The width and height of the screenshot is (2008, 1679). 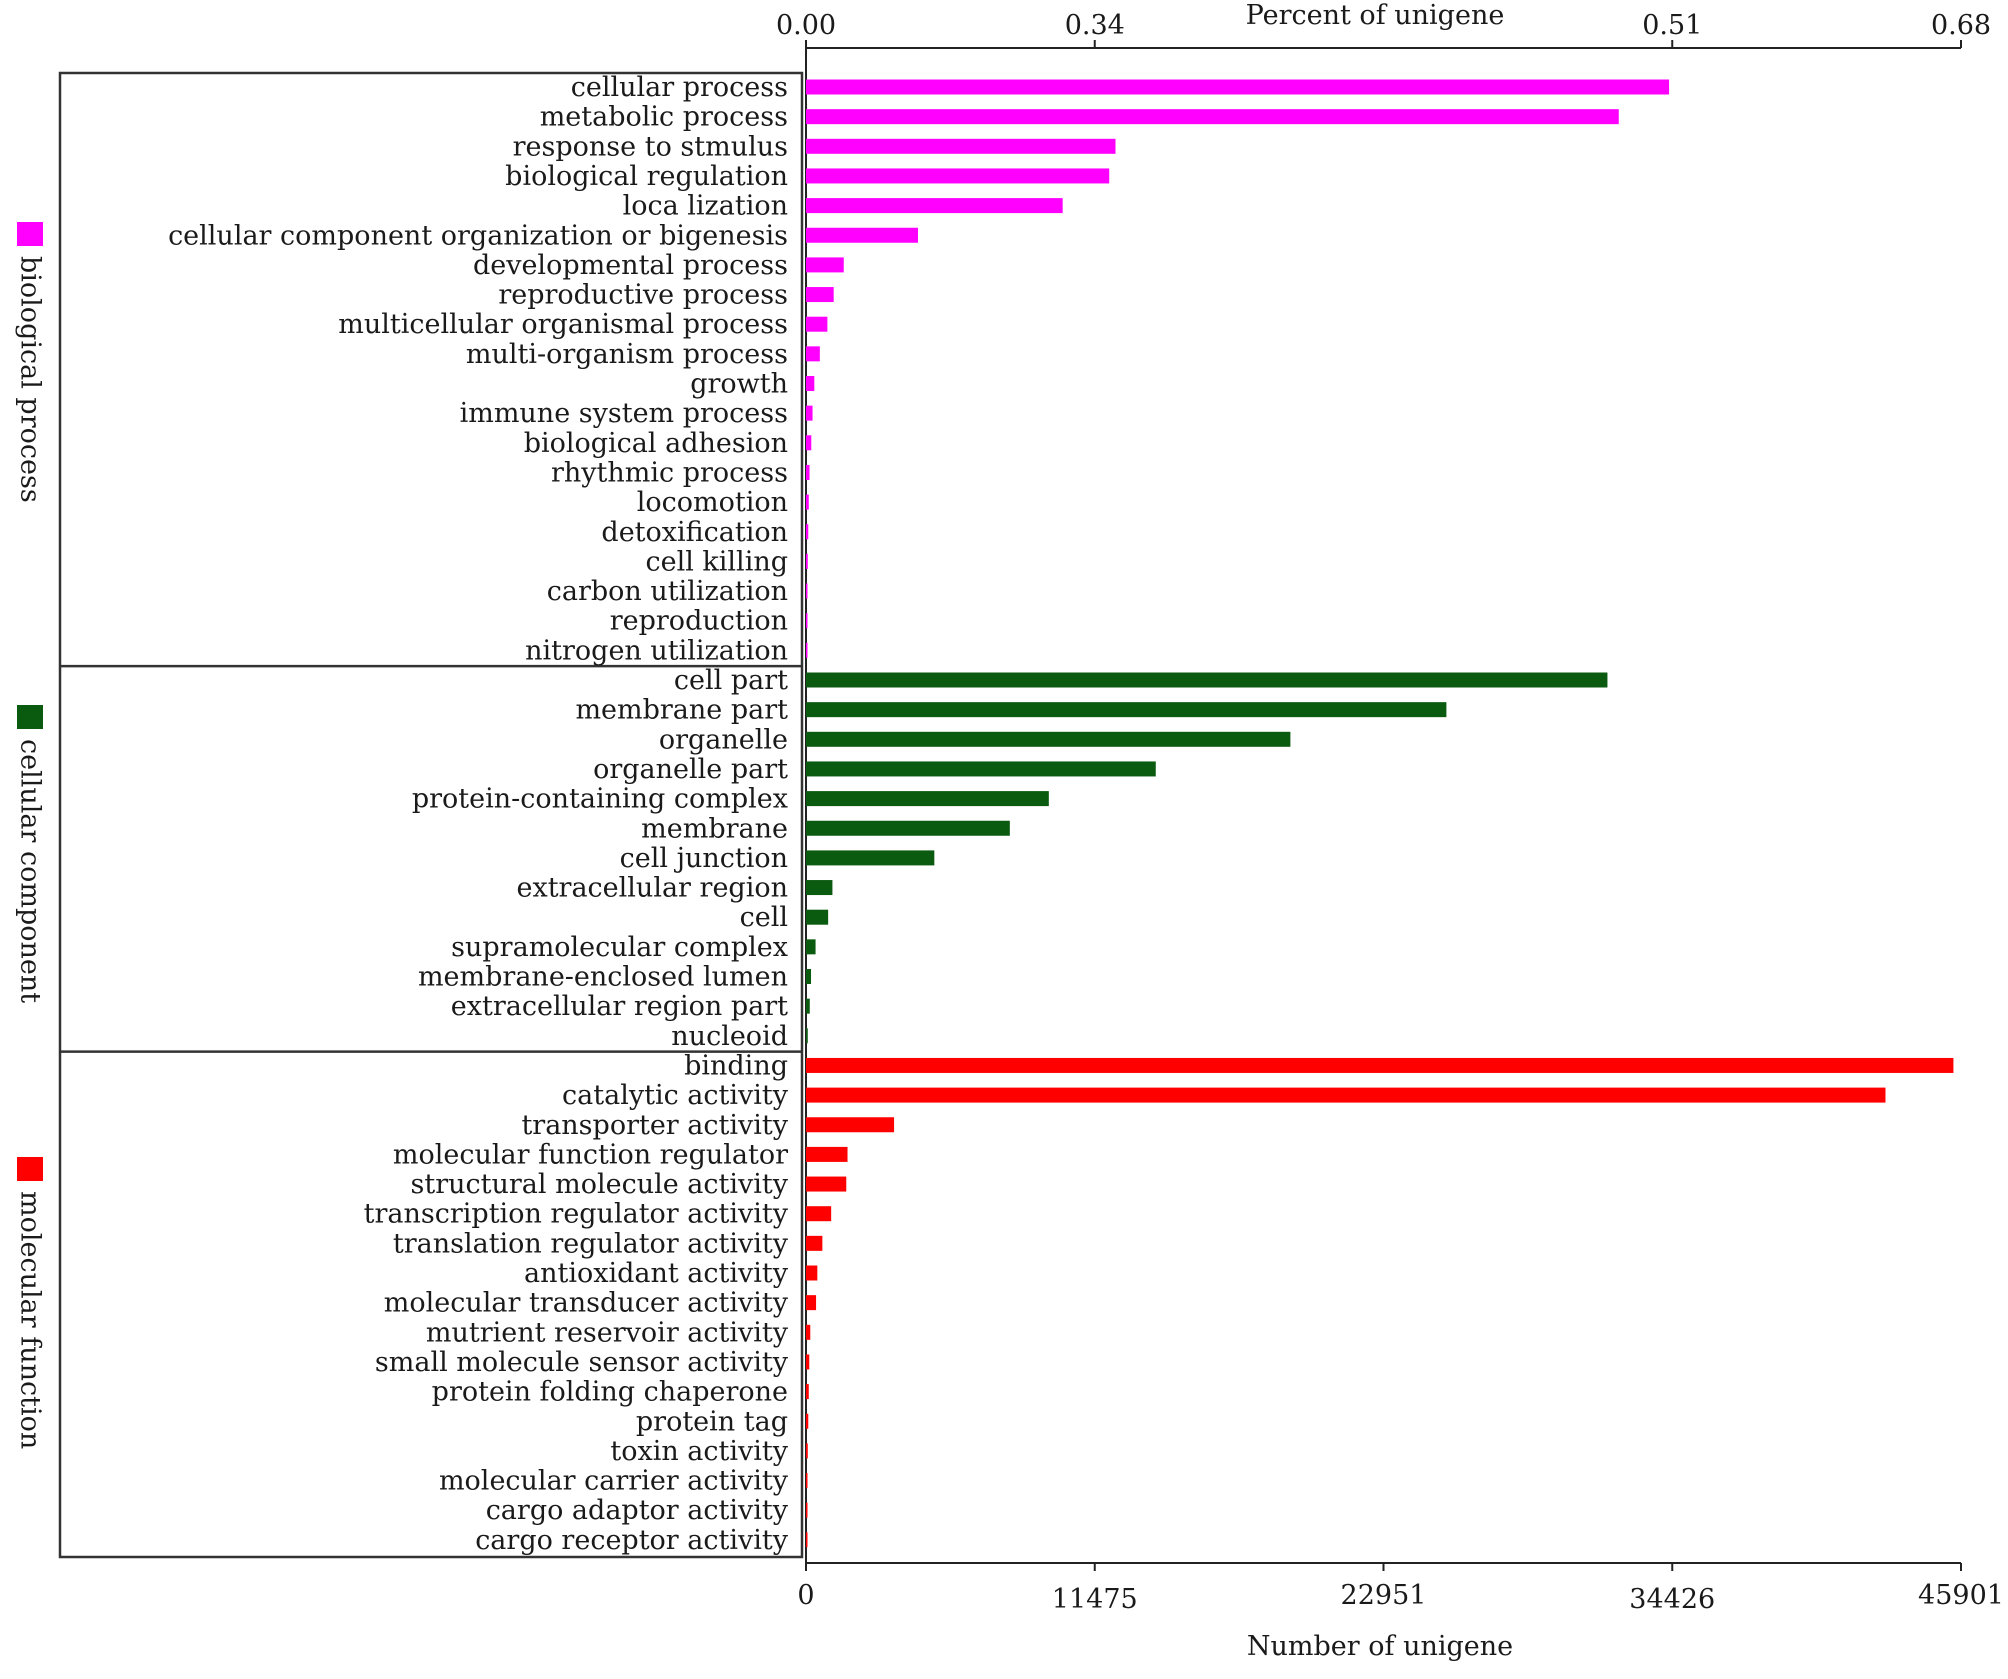 What do you see at coordinates (600, 1184) in the screenshot?
I see `category-label: structural molecule activity` at bounding box center [600, 1184].